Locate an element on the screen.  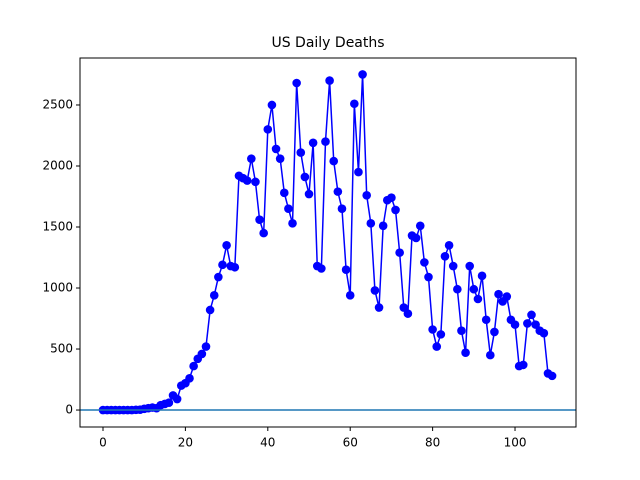
y-tick-label: 1500 is located at coordinates (57, 227).